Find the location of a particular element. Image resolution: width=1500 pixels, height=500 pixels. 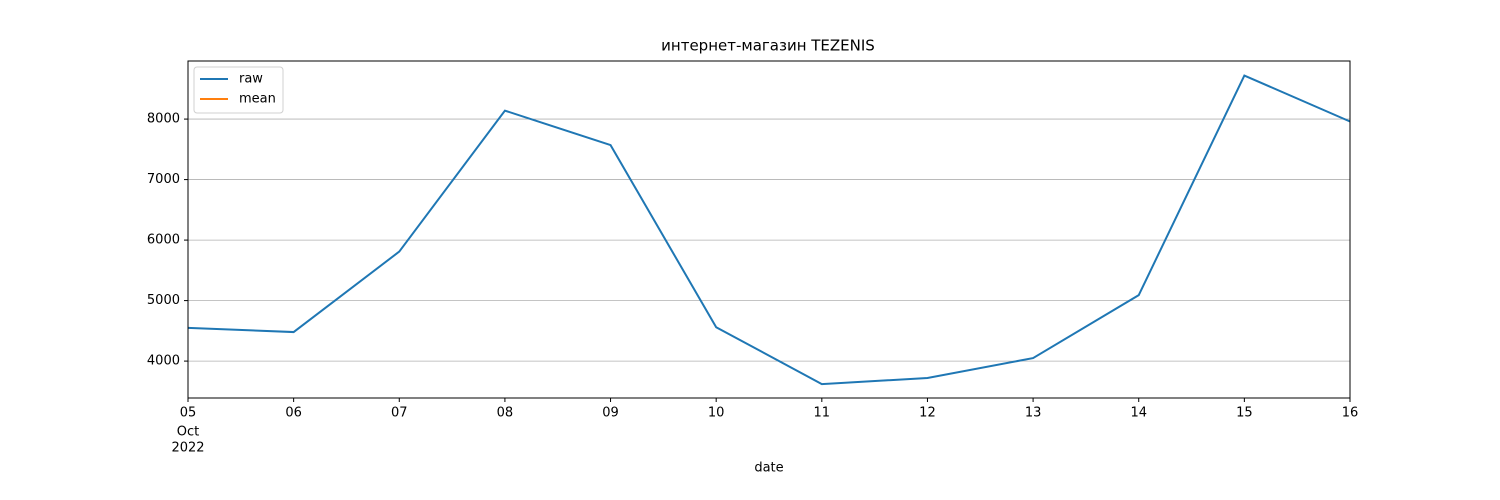

chart-title: интернет-магазин TEZENIS is located at coordinates (768, 46).